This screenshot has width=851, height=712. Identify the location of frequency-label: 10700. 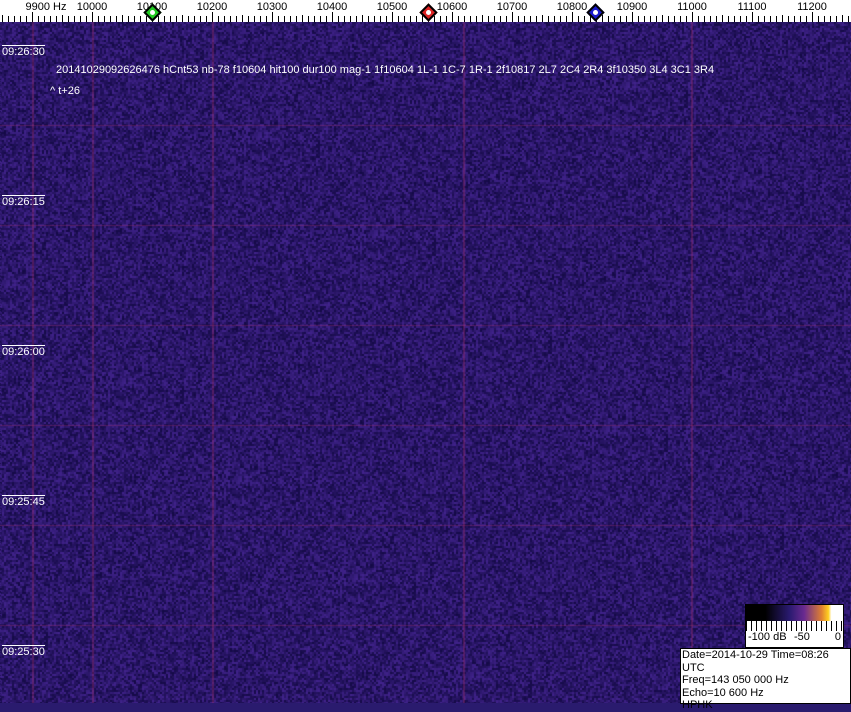
(512, 7).